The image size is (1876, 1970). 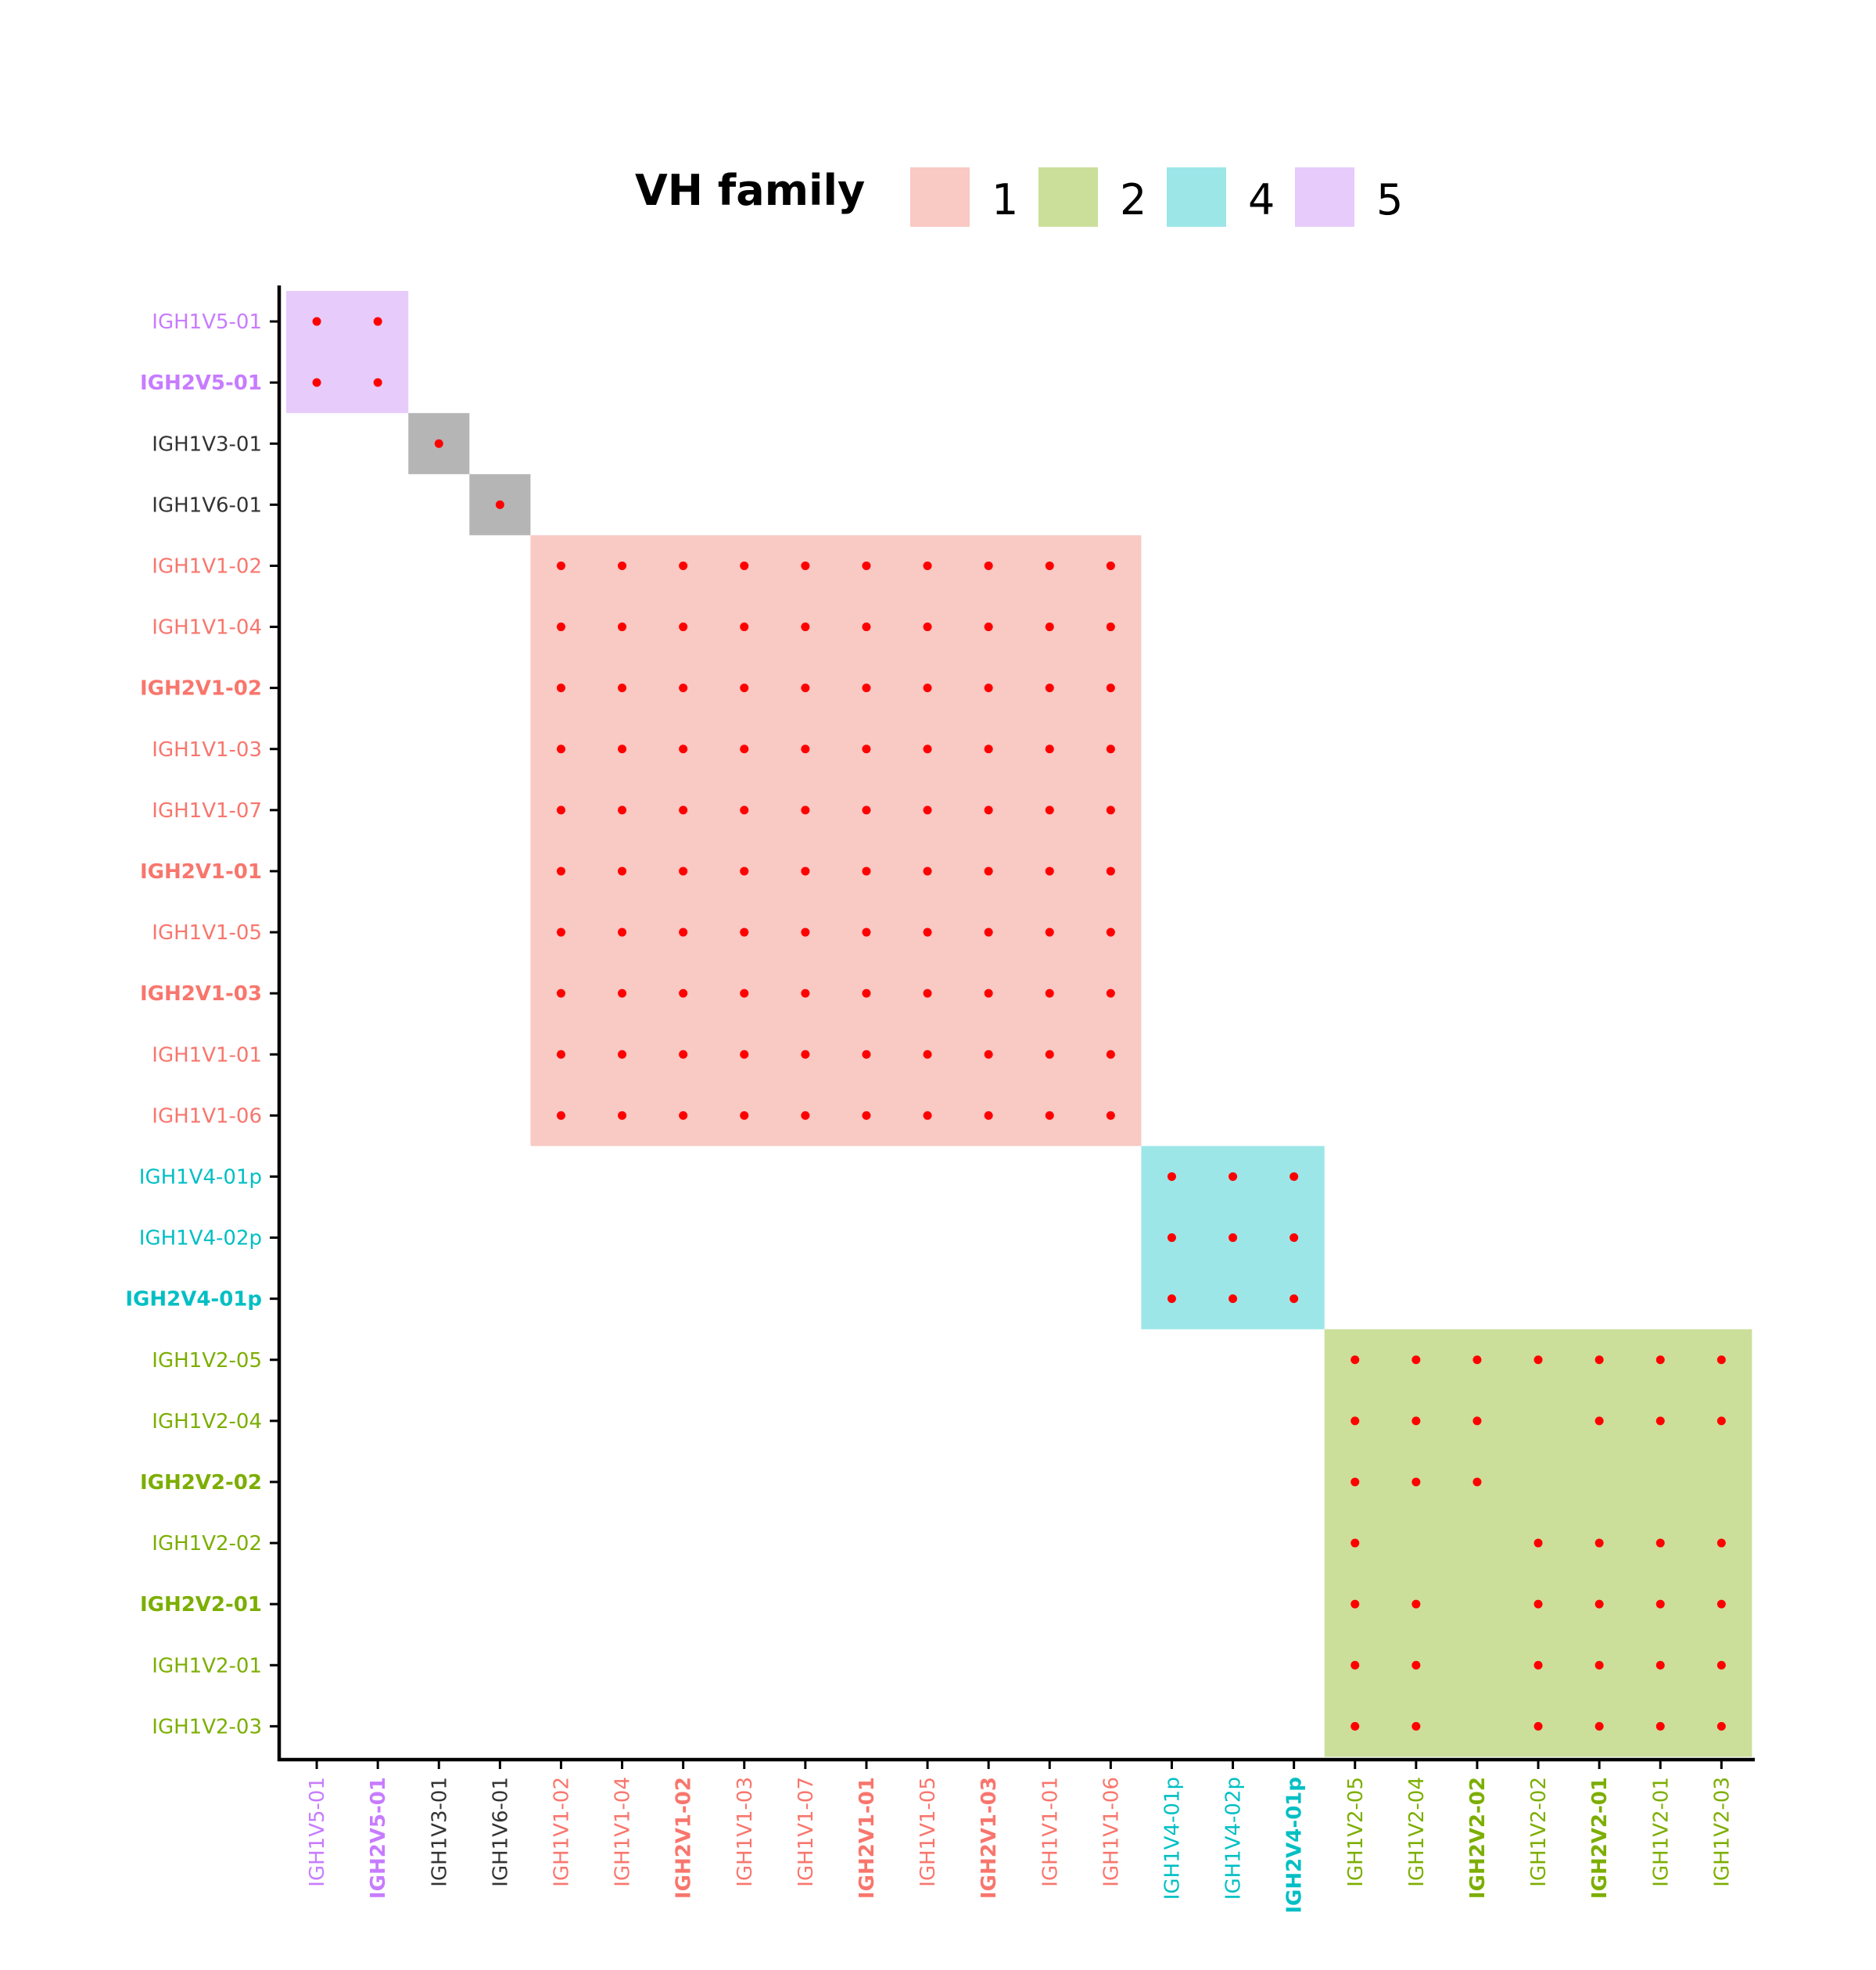 What do you see at coordinates (1234, 1838) in the screenshot?
I see `x-tick-label: IGH1V4-02p` at bounding box center [1234, 1838].